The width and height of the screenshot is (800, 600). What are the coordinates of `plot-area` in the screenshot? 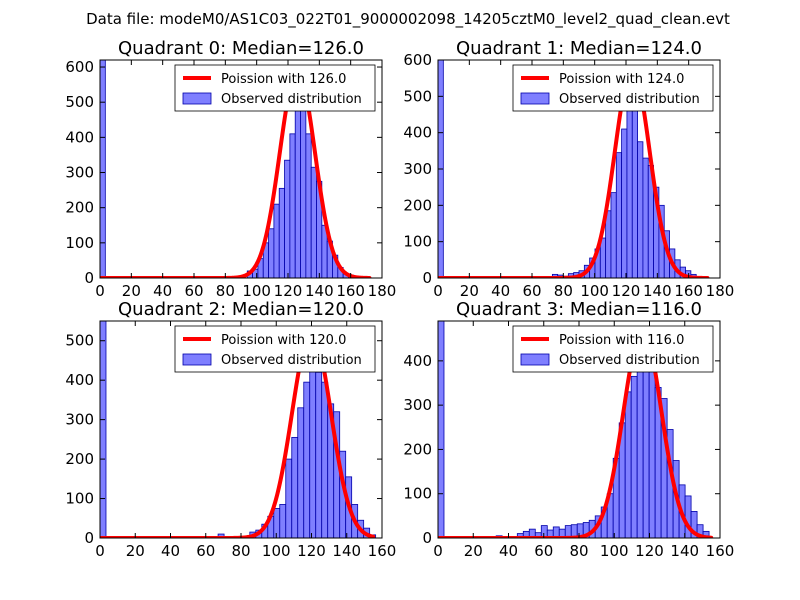 It's located at (236, 169).